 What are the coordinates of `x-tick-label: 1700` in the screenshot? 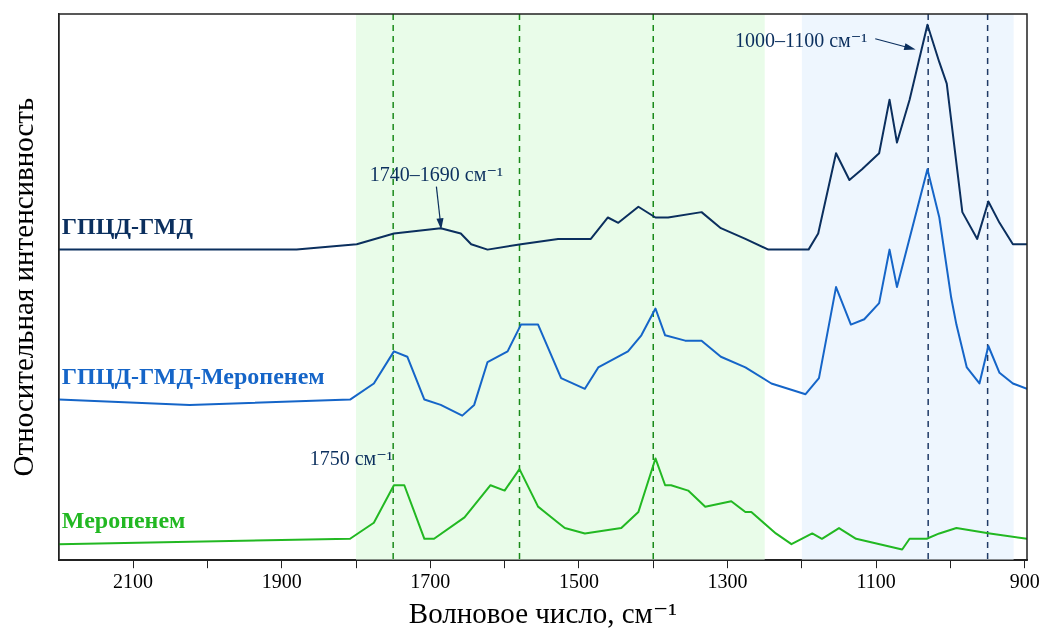 It's located at (430, 581).